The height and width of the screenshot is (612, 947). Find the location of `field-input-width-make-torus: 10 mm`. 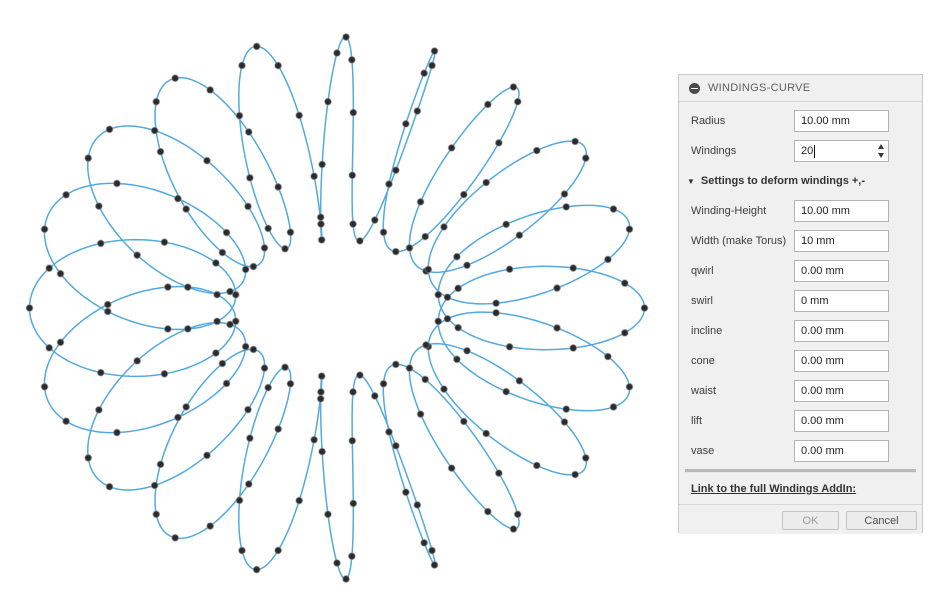

field-input-width-make-torus: 10 mm is located at coordinates (841, 241).